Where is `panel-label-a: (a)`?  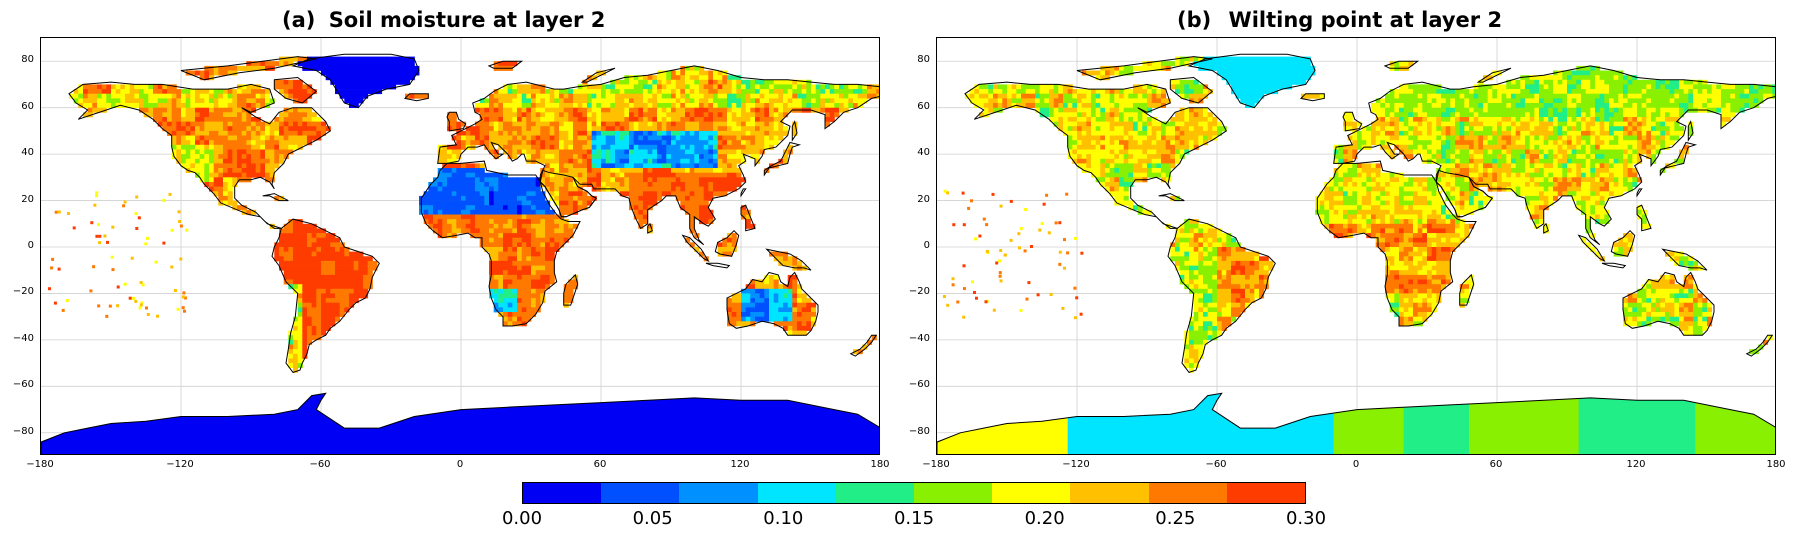 panel-label-a: (a) is located at coordinates (299, 20).